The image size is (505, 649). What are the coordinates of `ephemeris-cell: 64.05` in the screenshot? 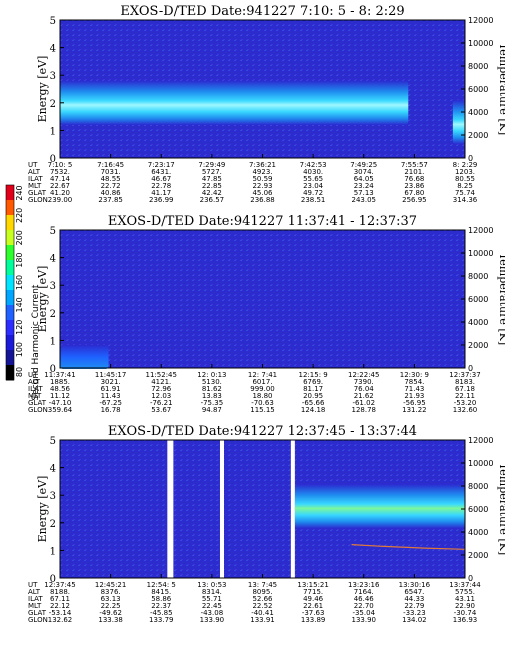 It's located at (364, 179).